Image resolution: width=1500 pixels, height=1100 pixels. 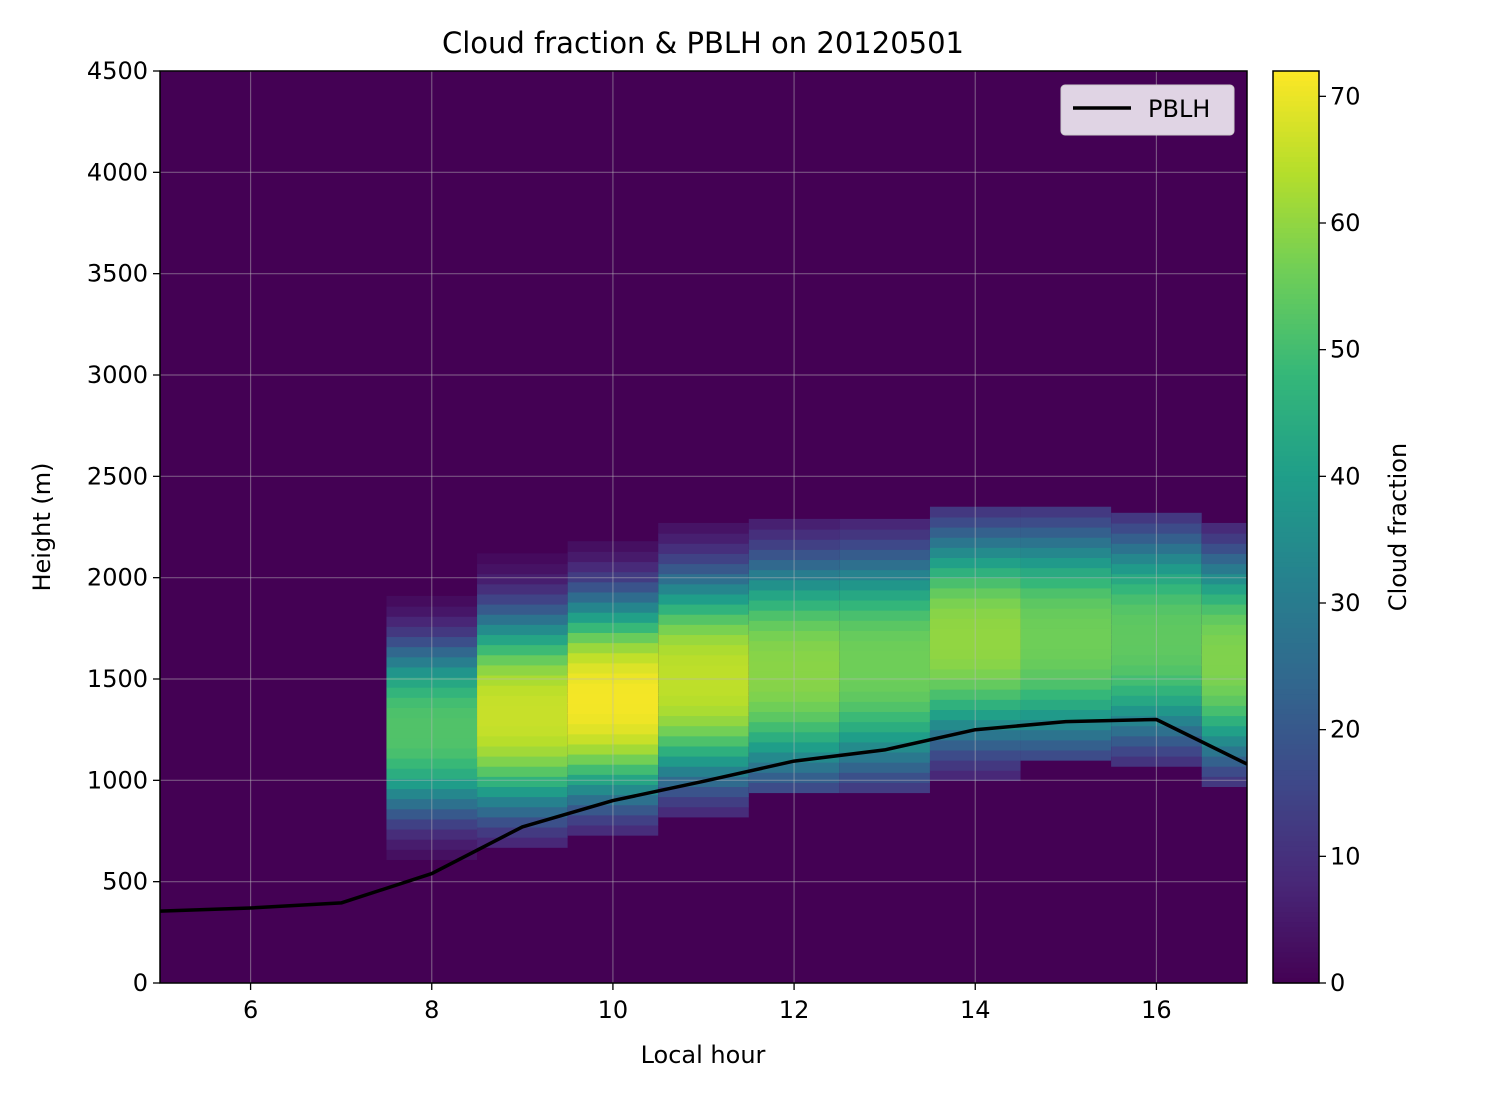 I want to click on y-tick-label: 4500, so click(x=117, y=71).